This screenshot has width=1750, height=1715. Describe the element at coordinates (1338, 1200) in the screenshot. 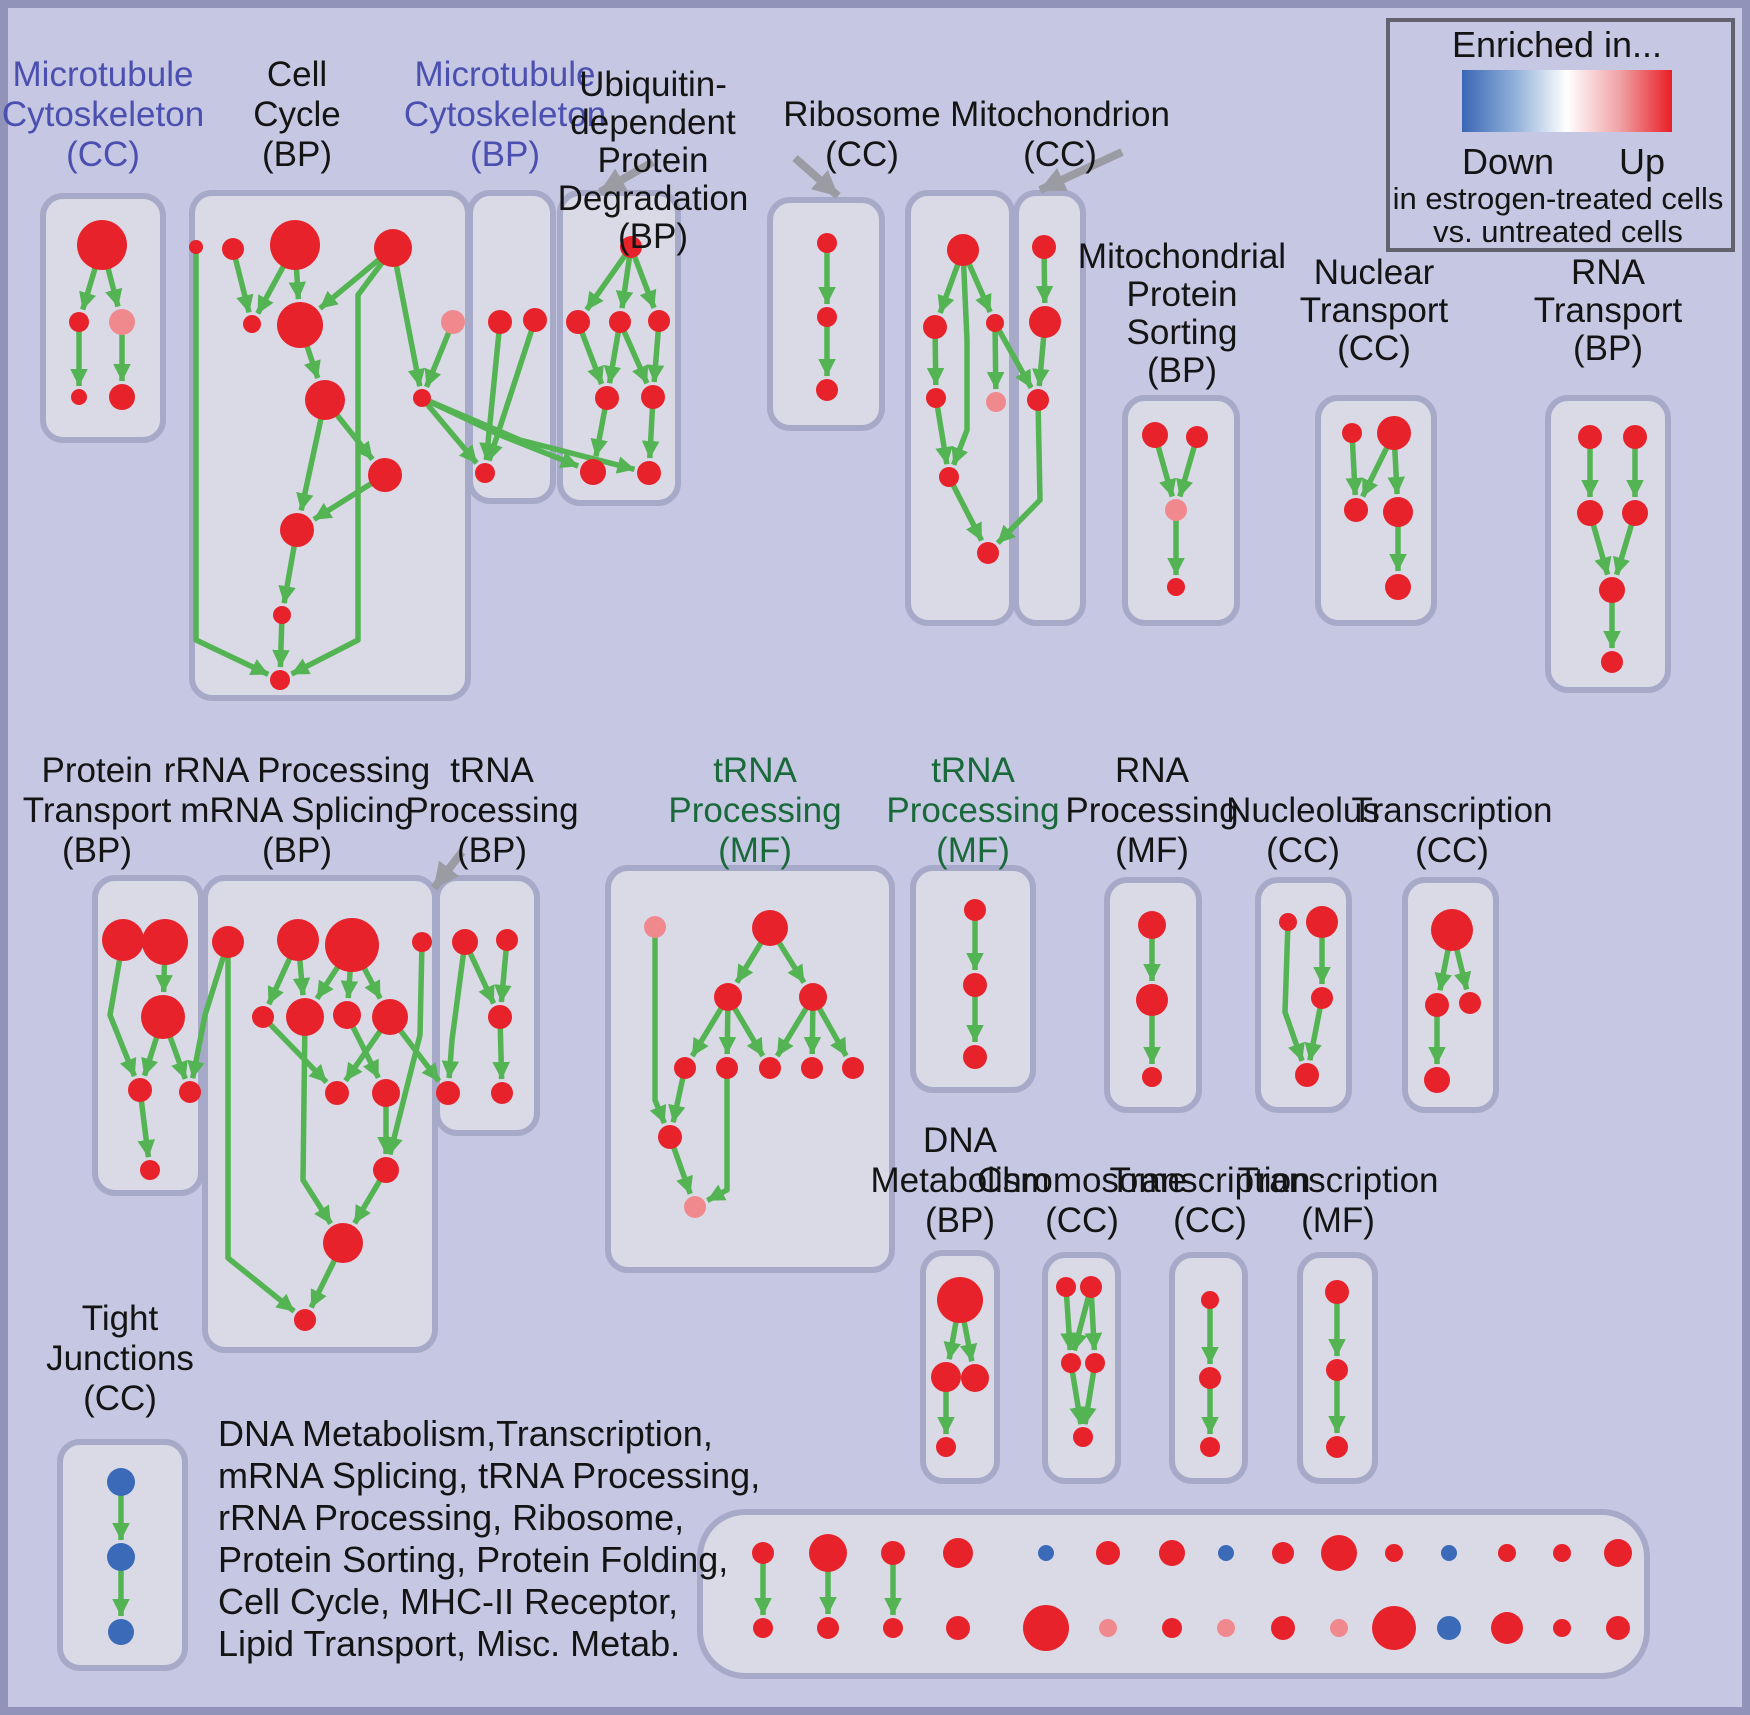

I see `label-transcription-mf: Transcription (MF)` at that location.